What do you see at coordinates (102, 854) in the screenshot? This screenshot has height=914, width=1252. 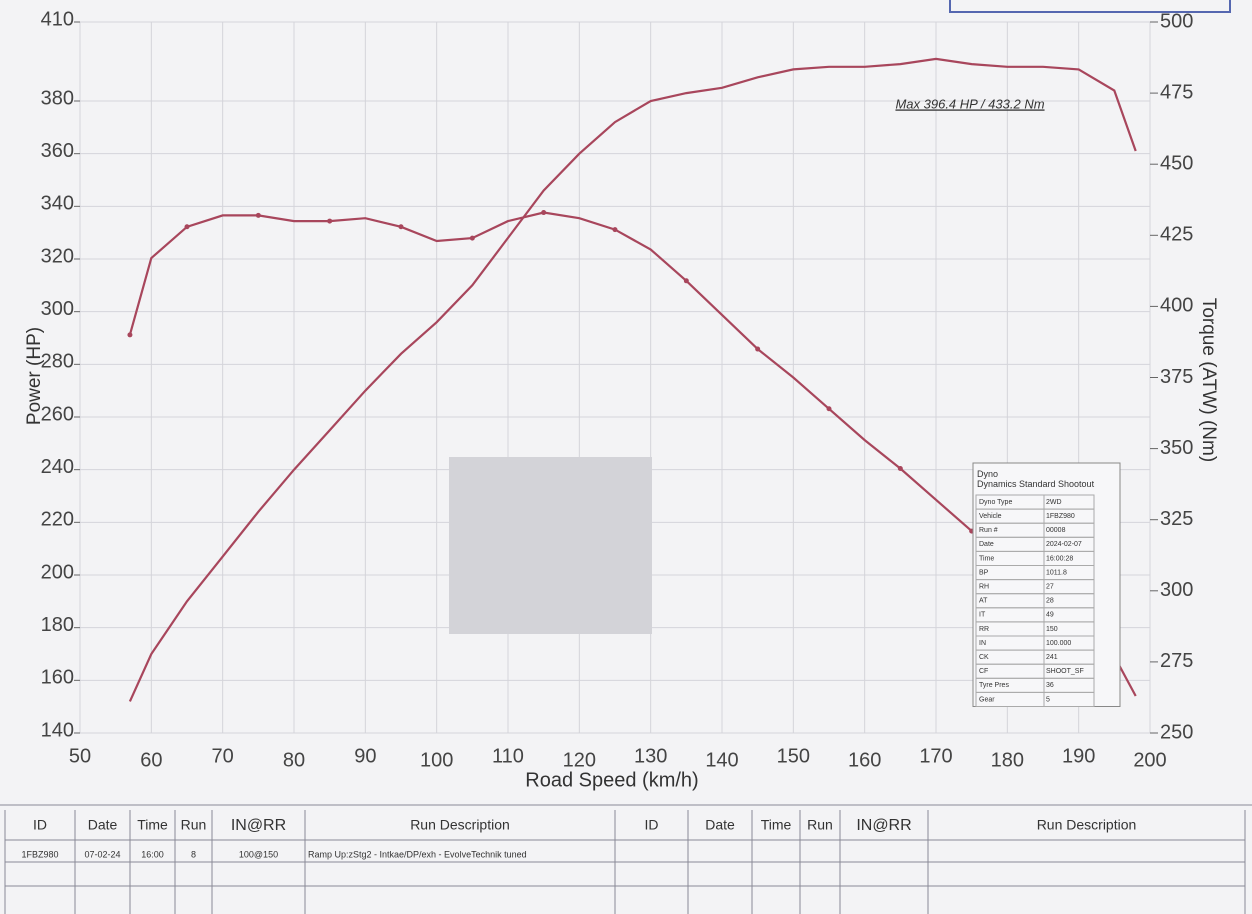 I see `table-cell: 07-02-24` at bounding box center [102, 854].